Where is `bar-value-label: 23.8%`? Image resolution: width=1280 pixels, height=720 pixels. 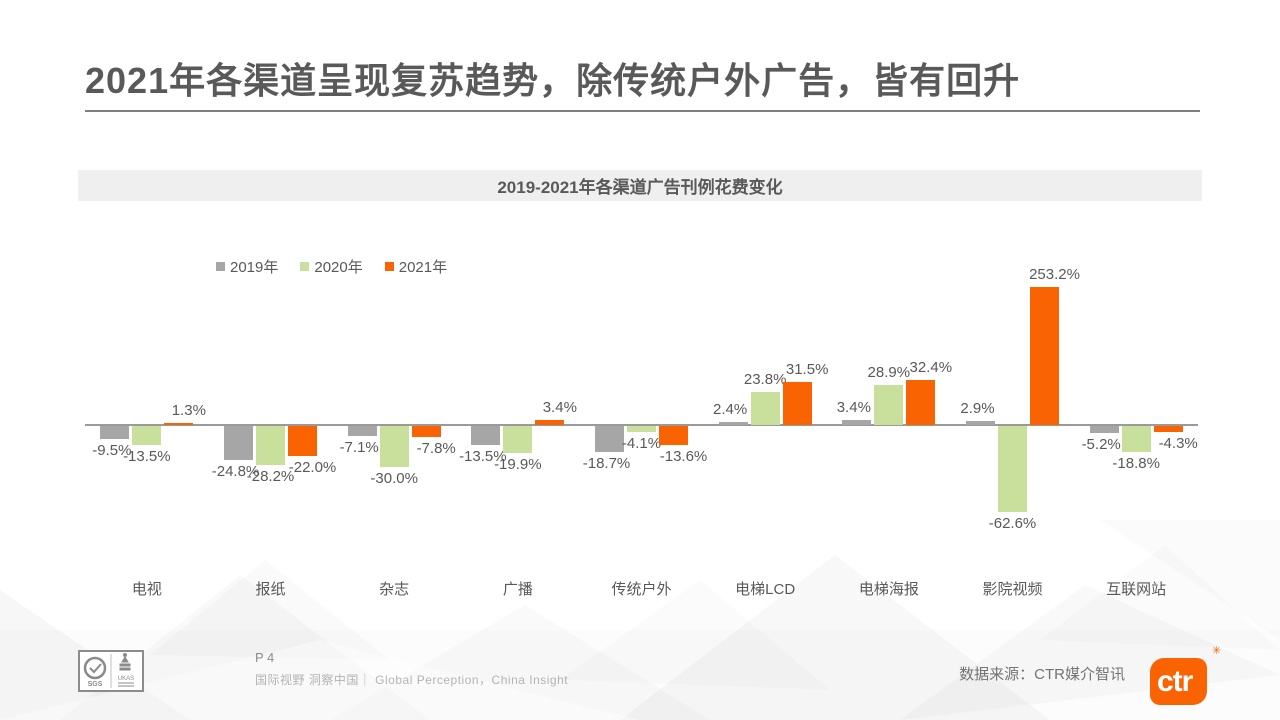
bar-value-label: 23.8% is located at coordinates (765, 380).